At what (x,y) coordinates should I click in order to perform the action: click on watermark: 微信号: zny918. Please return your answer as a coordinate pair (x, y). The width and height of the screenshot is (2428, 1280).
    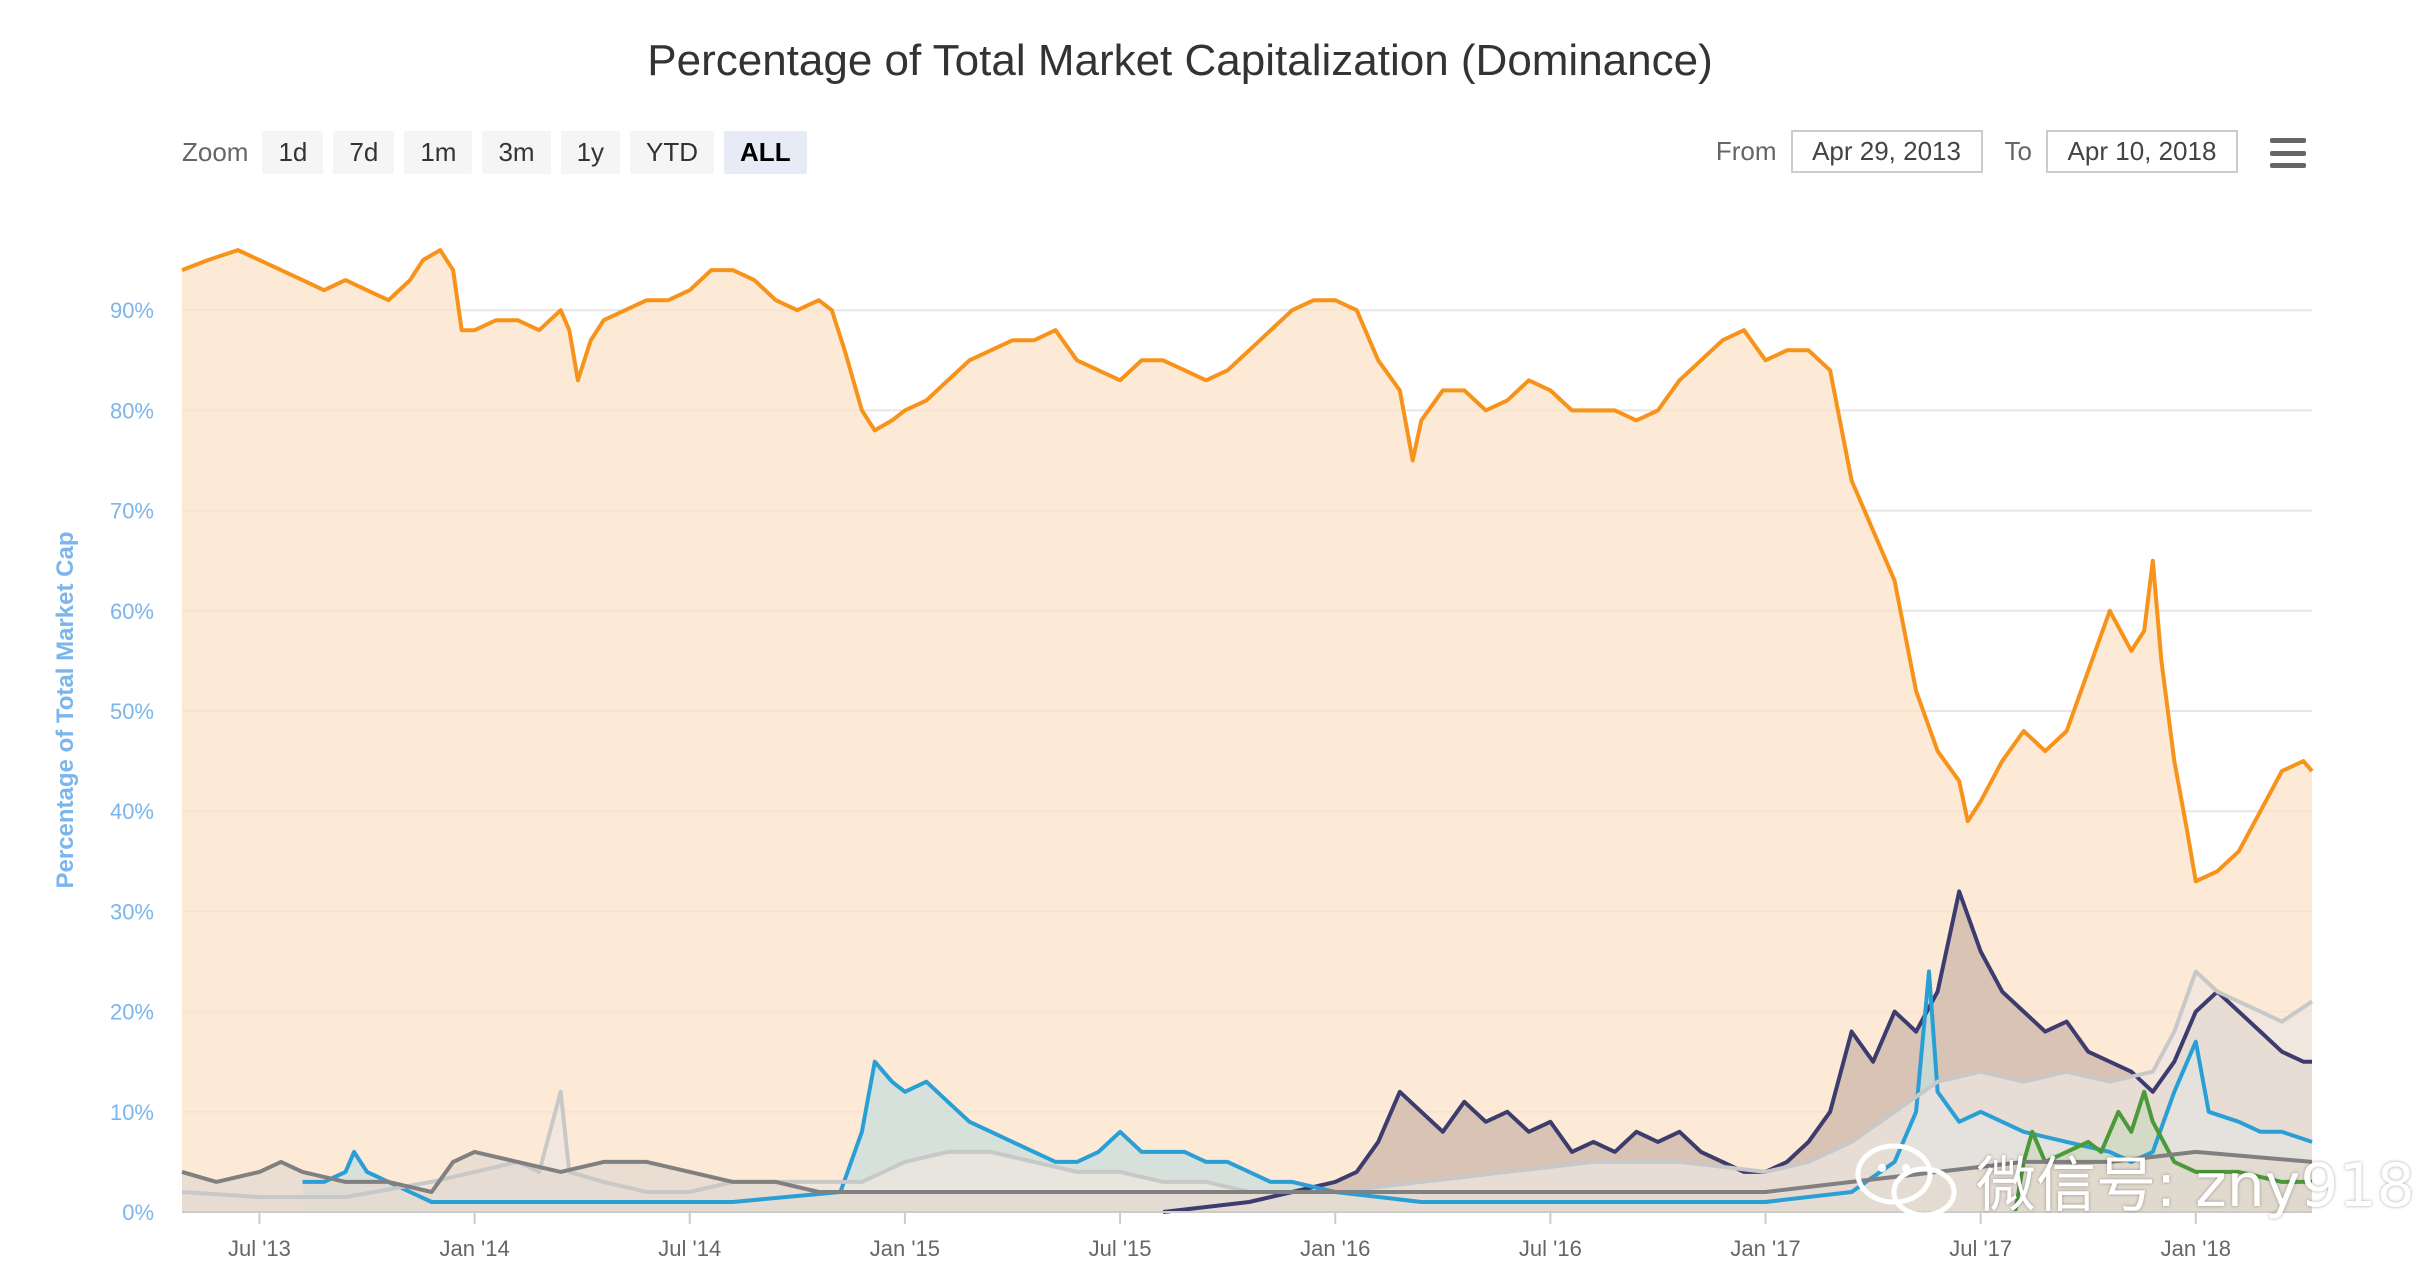
    Looking at the image, I should click on (2133, 1180).